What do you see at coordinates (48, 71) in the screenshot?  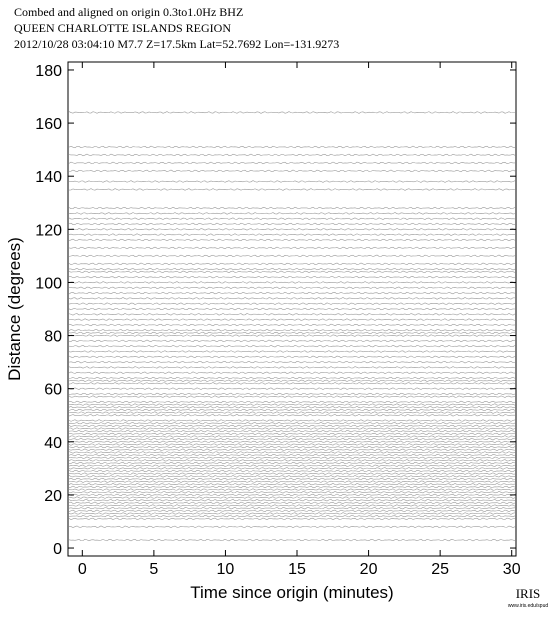 I see `y-tick-label: 180` at bounding box center [48, 71].